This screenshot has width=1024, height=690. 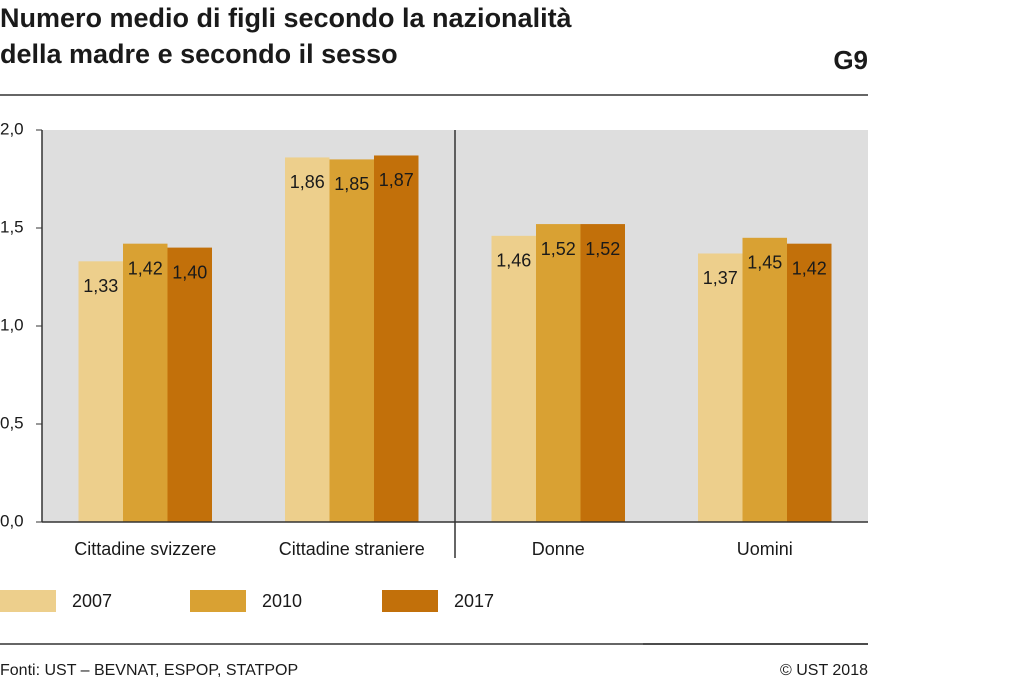 I want to click on y-tick-label: 2,0, so click(x=12, y=128).